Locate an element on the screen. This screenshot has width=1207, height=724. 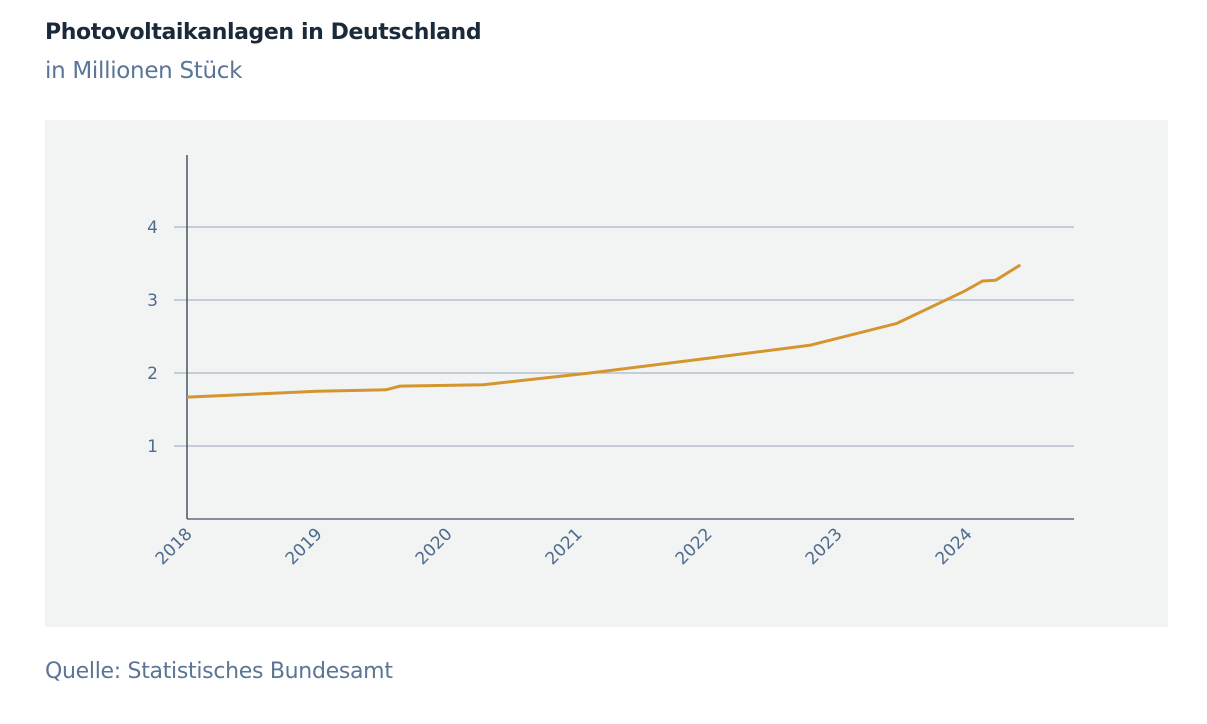
y-axis-ticks: 1 2 3 4 is located at coordinates (152, 337).